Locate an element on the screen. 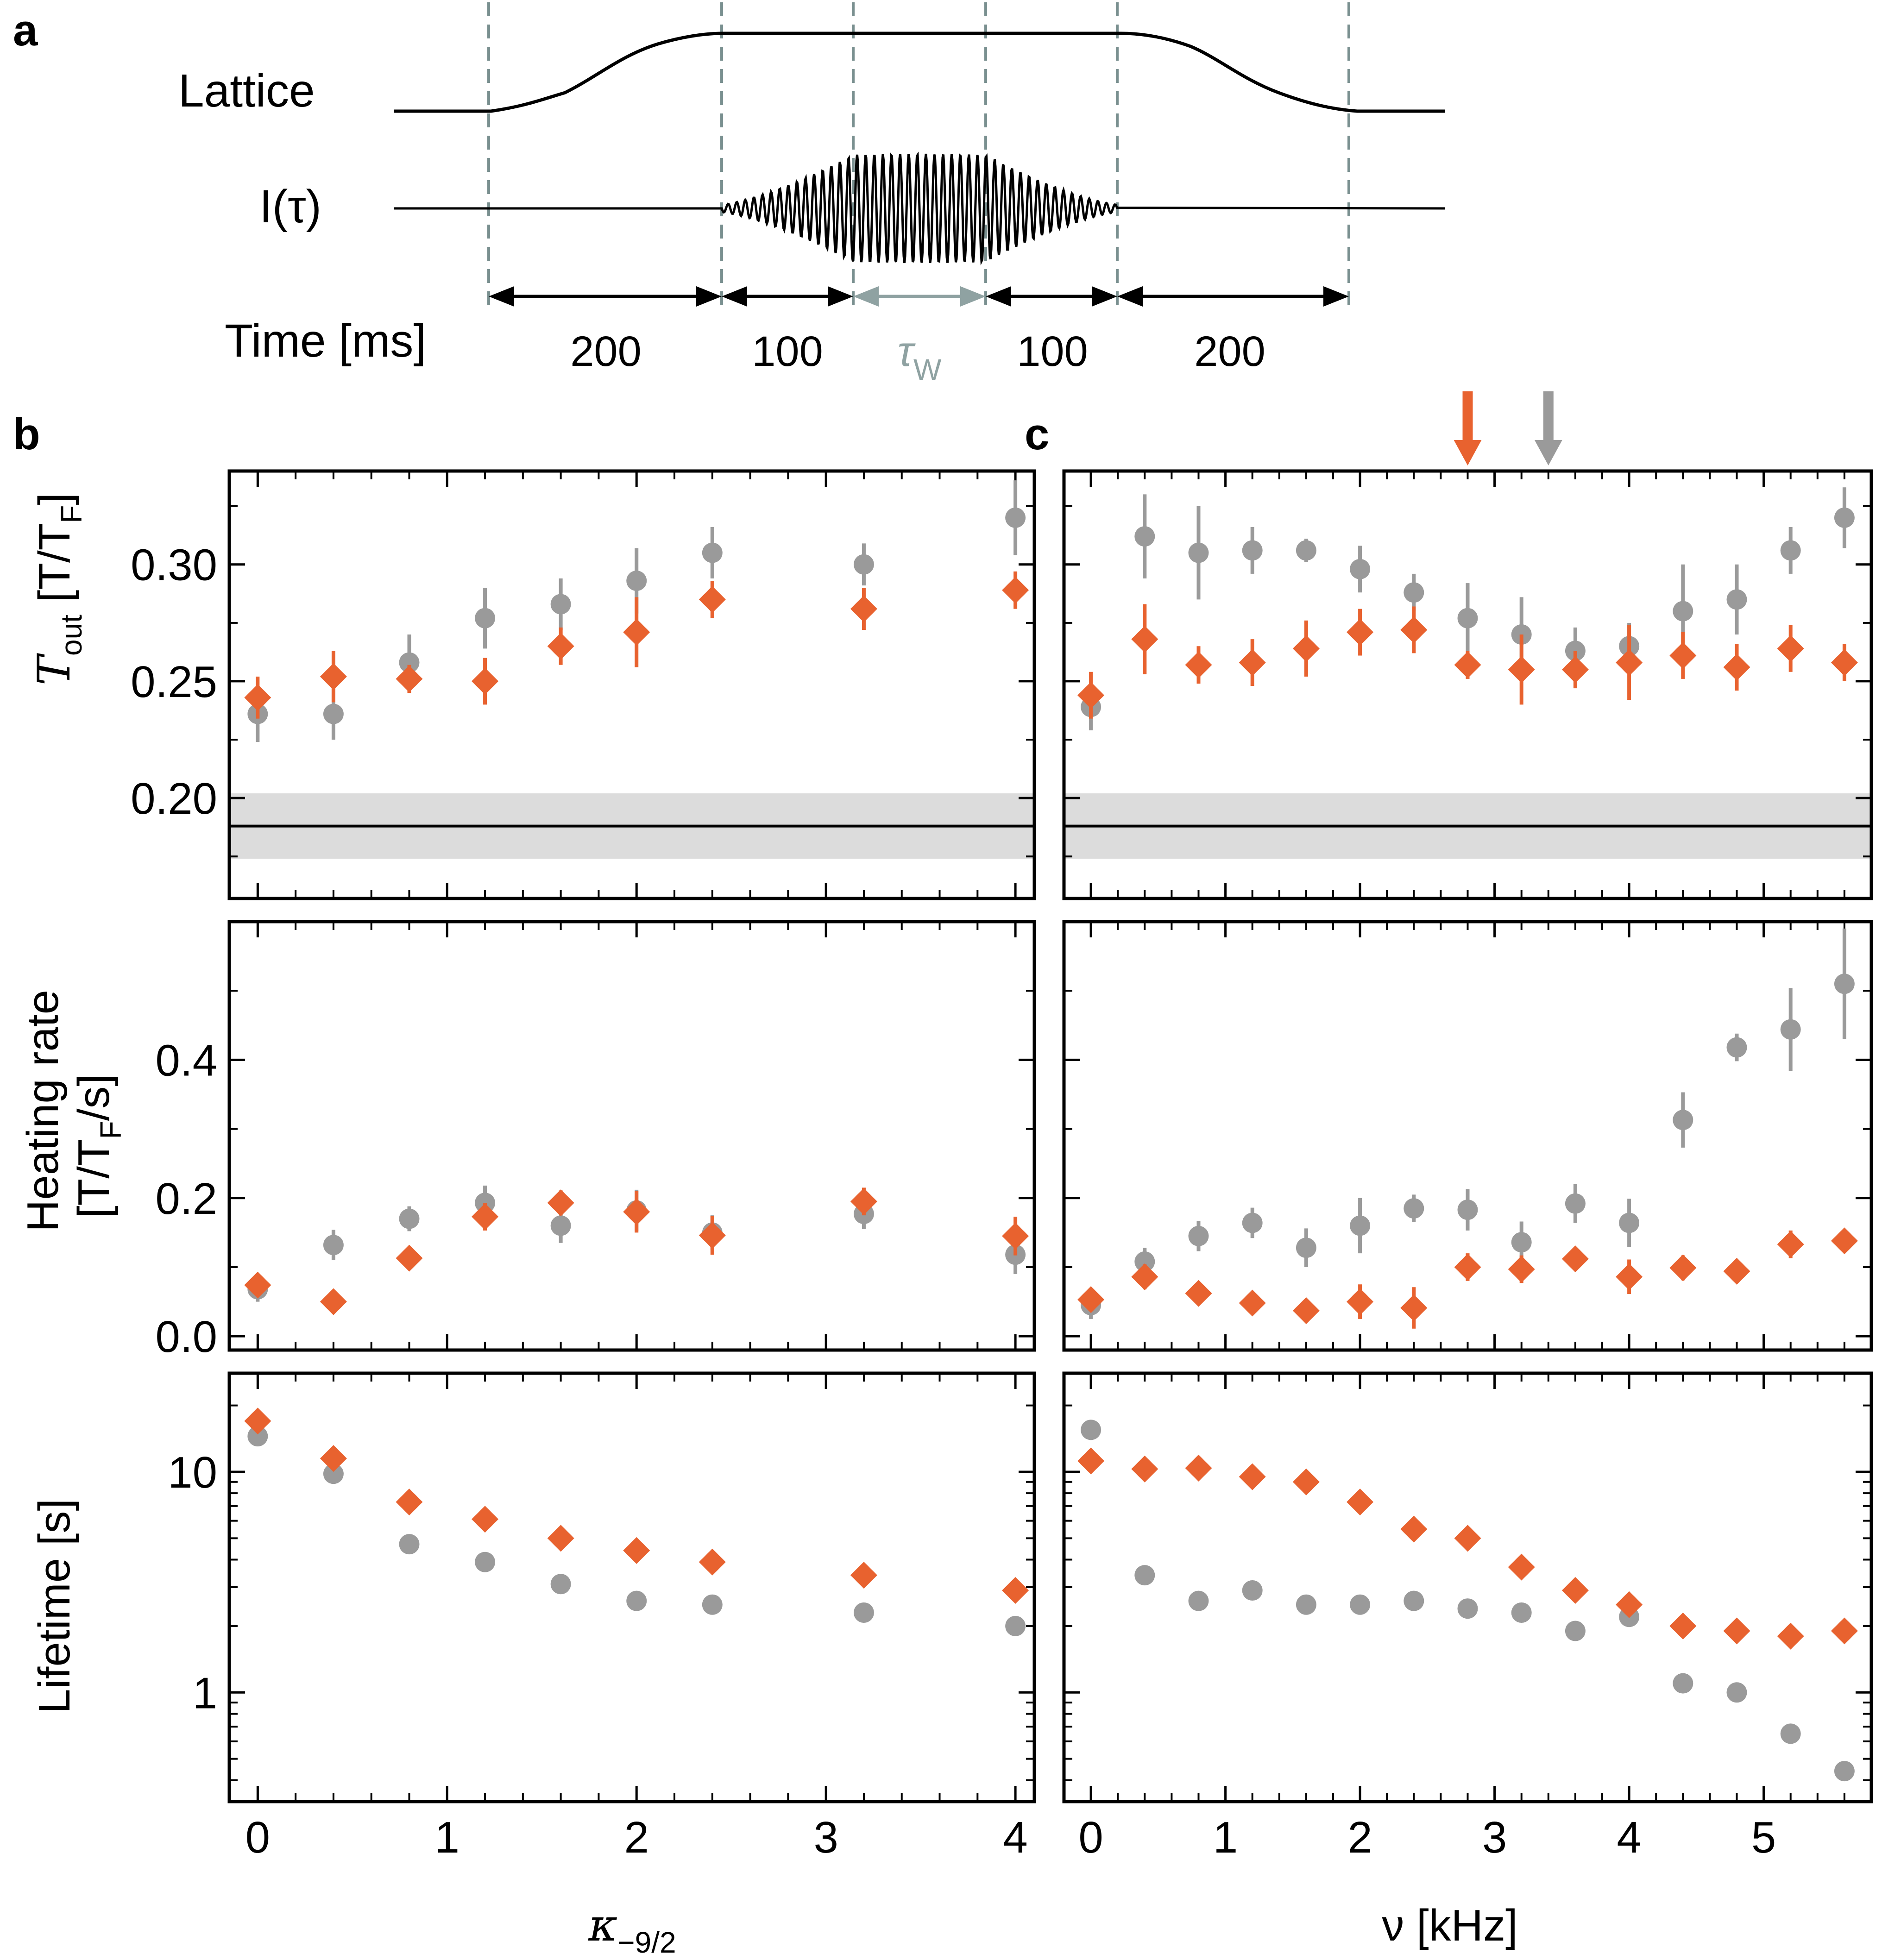 This screenshot has height=1960, width=1882. phase-boundaries is located at coordinates (919, 157).